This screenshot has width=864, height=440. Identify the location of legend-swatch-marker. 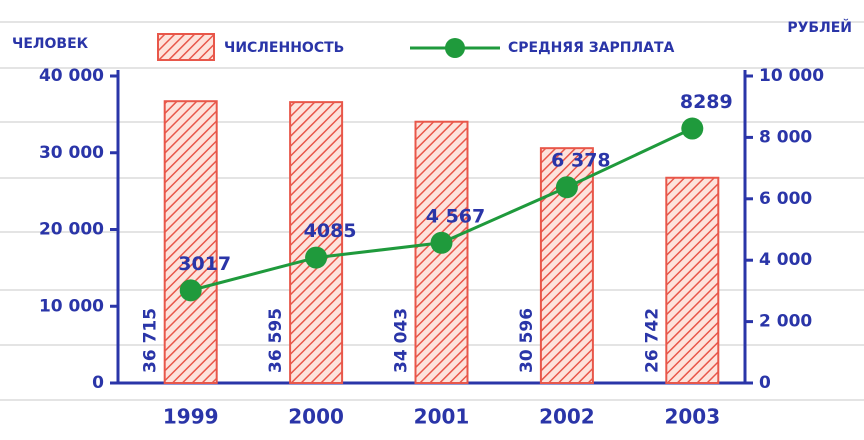
(455, 48).